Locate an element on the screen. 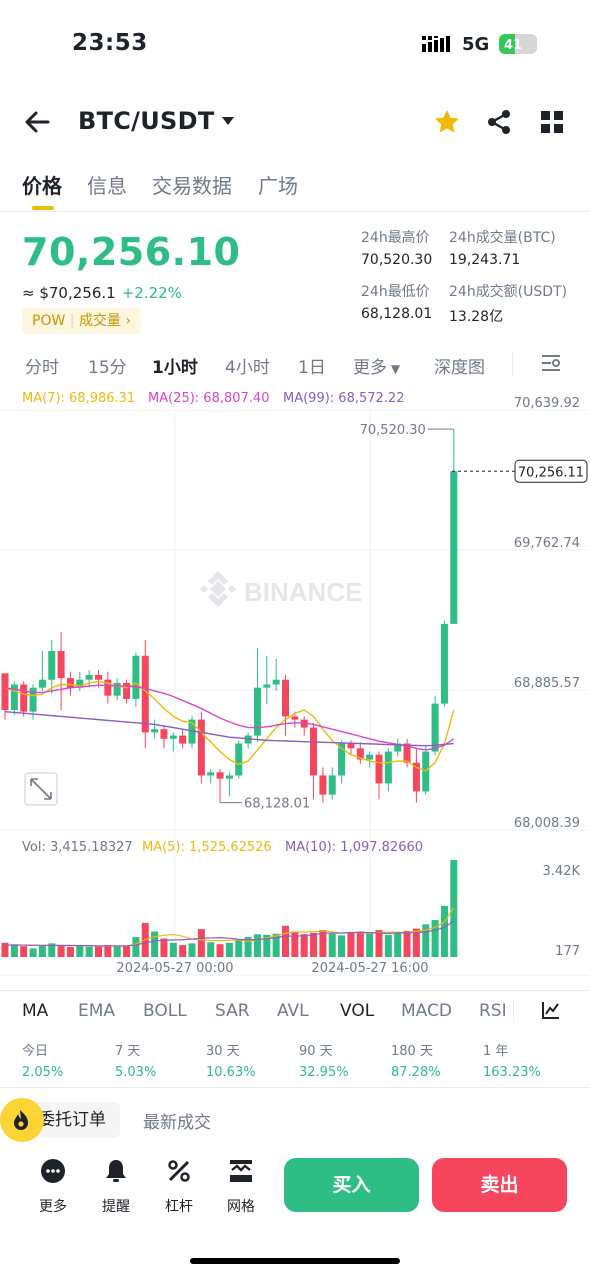  timeframe-15m: 15分 is located at coordinates (107, 368).